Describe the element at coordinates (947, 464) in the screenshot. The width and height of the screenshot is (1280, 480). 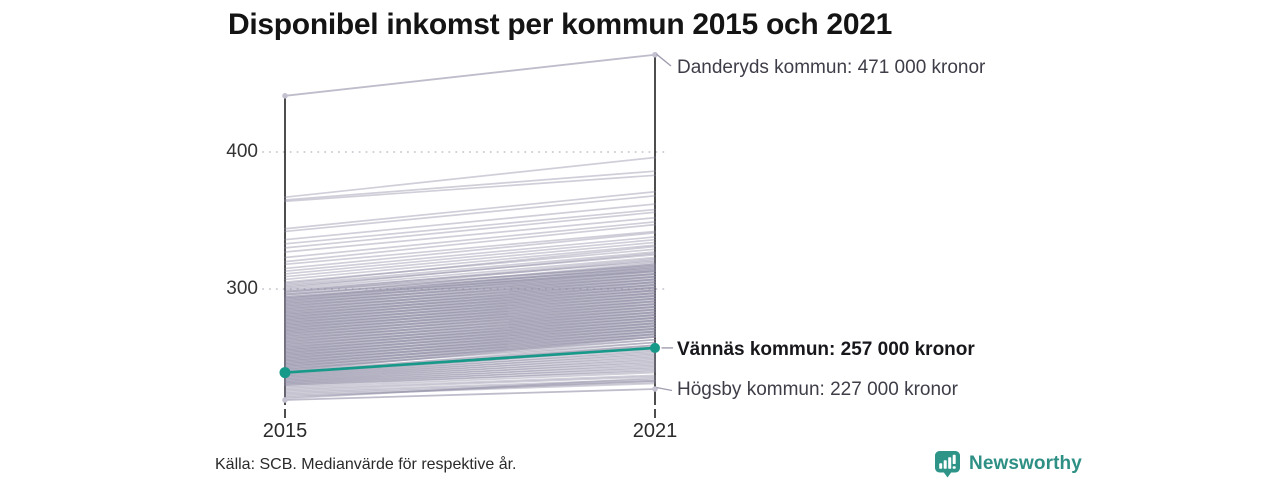
I see `bar-chart-speech-bubble-icon` at that location.